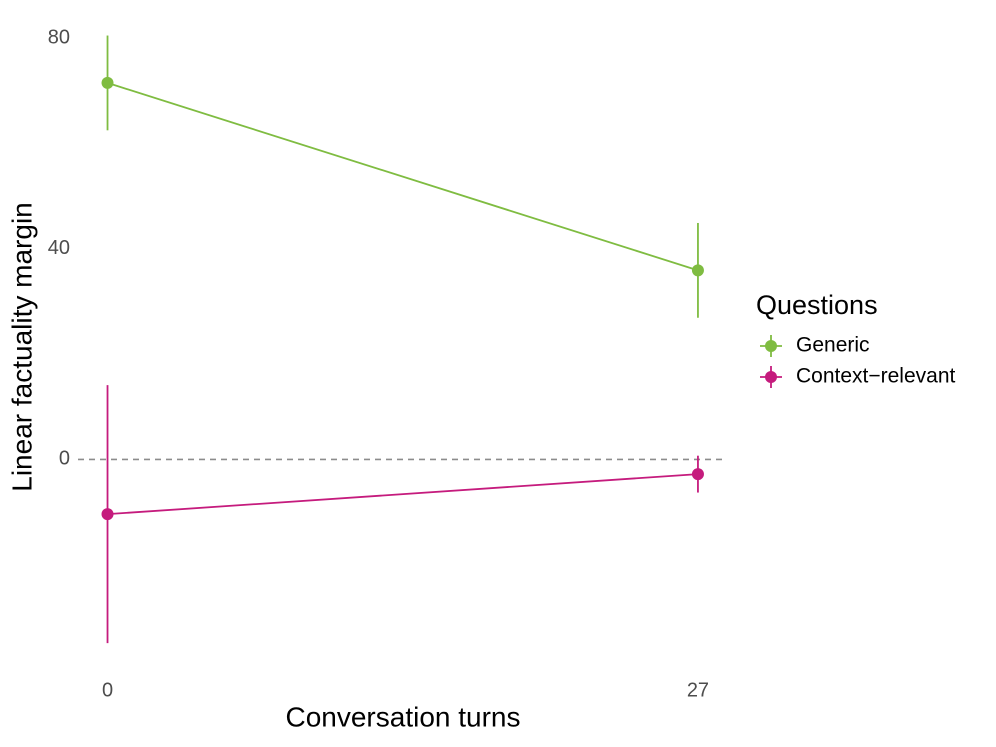 The width and height of the screenshot is (996, 747). Describe the element at coordinates (59, 248) in the screenshot. I see `y-tick-label: 40` at that location.